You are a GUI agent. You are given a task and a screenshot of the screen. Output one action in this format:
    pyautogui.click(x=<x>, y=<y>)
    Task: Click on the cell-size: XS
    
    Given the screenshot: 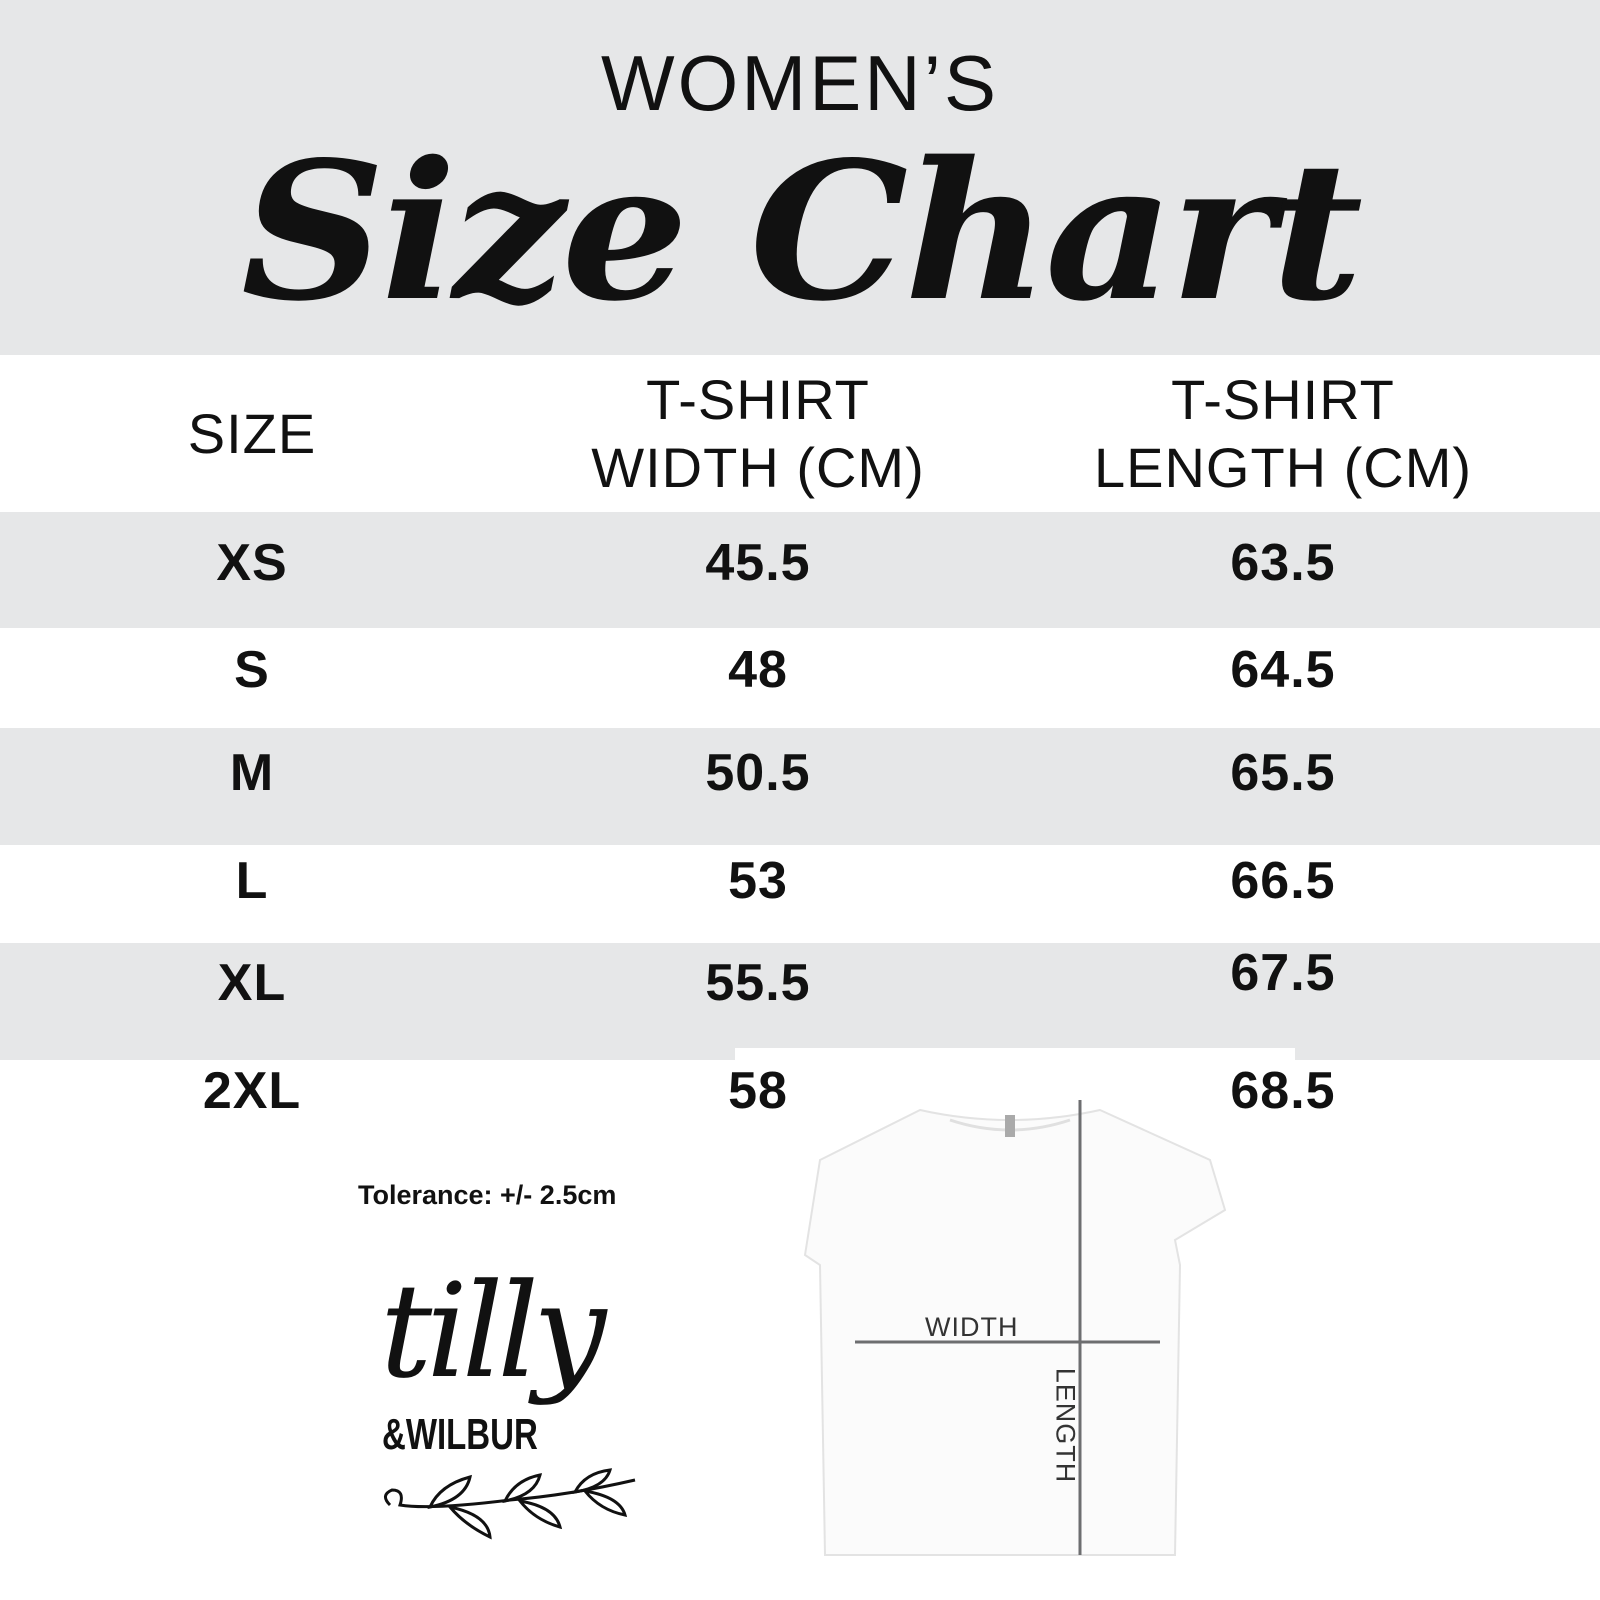 What is the action you would take?
    pyautogui.click(x=252, y=563)
    